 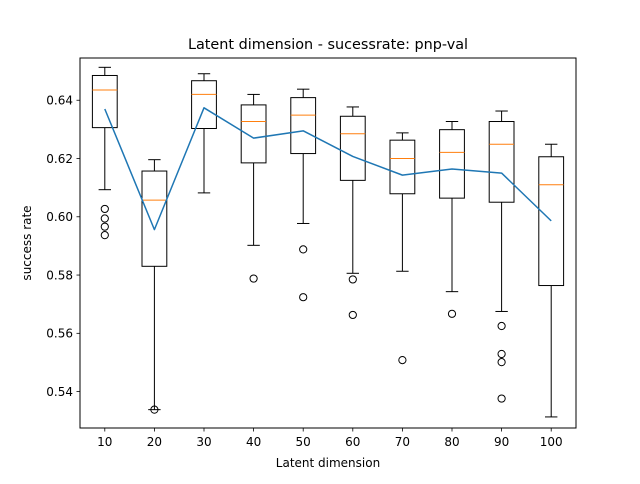 What do you see at coordinates (303, 442) in the screenshot?
I see `x-tick-label: 50` at bounding box center [303, 442].